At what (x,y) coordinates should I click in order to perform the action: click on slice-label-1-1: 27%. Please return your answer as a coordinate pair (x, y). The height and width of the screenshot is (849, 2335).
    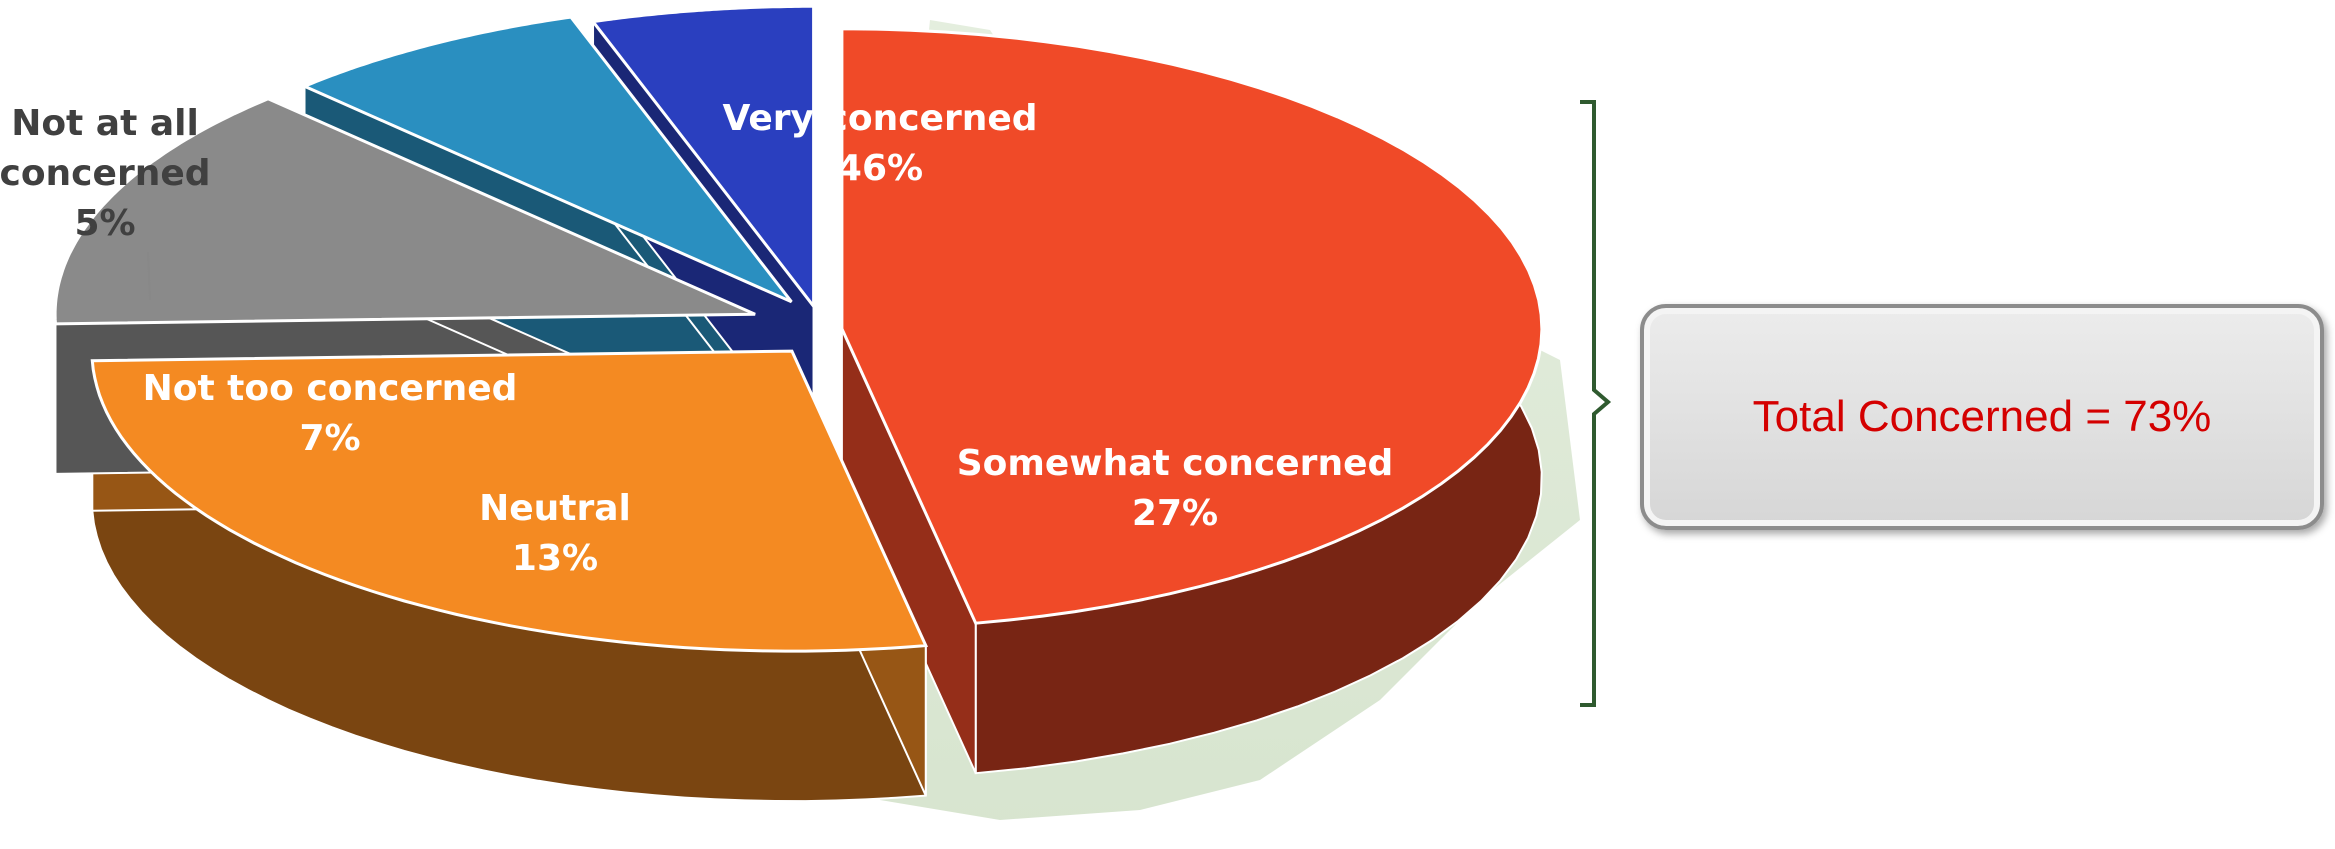
    Looking at the image, I should click on (1175, 513).